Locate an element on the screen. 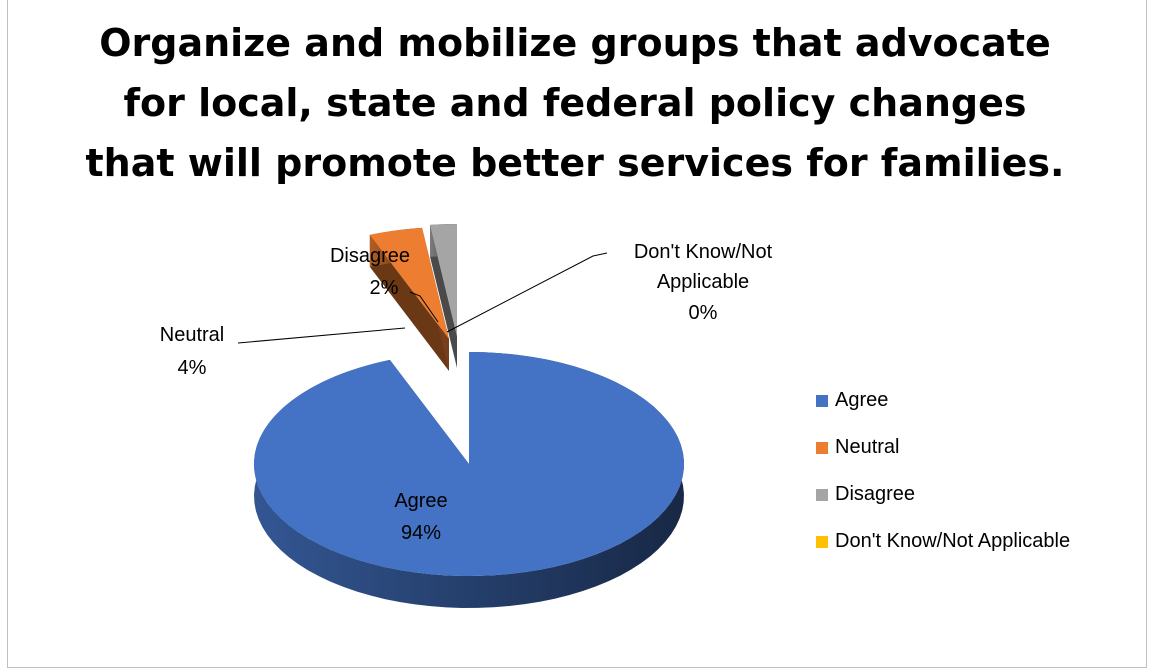 The image size is (1150, 671). data-label-neutral-value: 4% is located at coordinates (192, 368).